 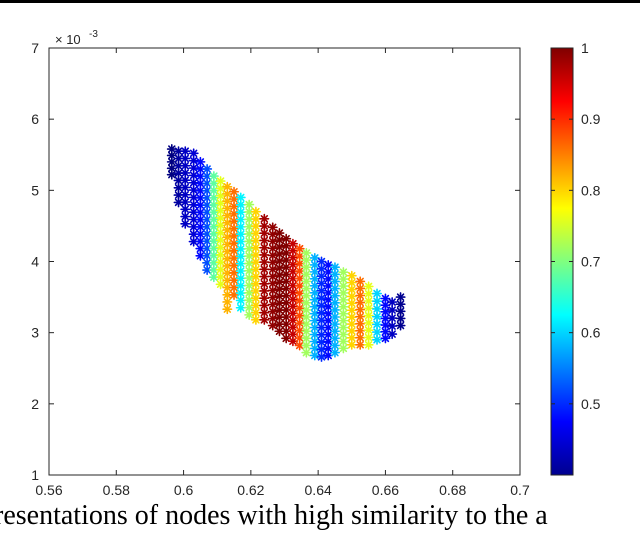 What do you see at coordinates (585, 48) in the screenshot?
I see `colorbar-tick-label: 1` at bounding box center [585, 48].